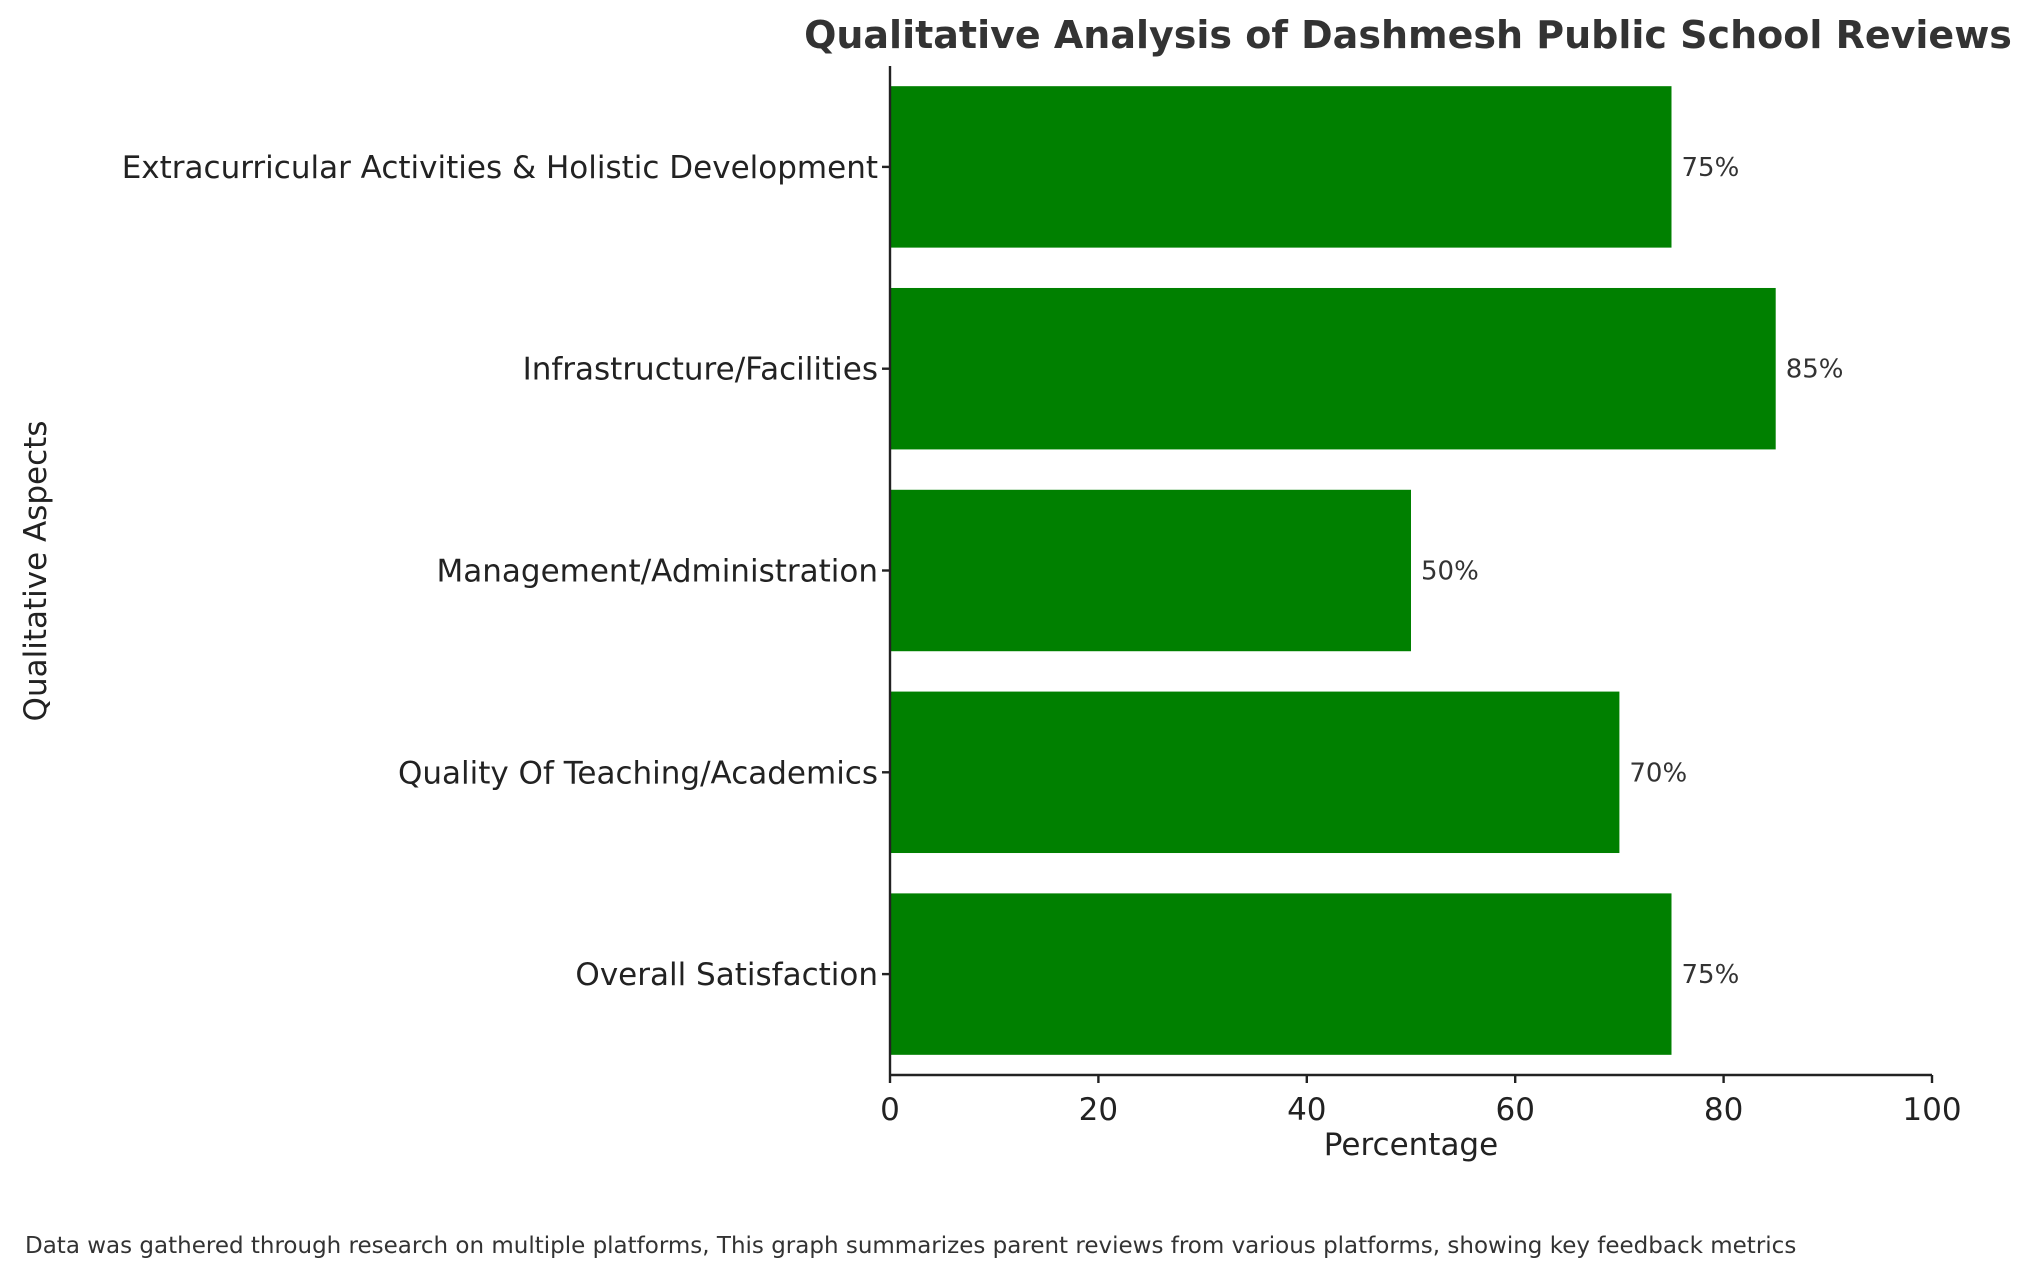 Image resolution: width=2044 pixels, height=1275 pixels. Describe the element at coordinates (1411, 1145) in the screenshot. I see `x-axis-label: Percentage` at that location.